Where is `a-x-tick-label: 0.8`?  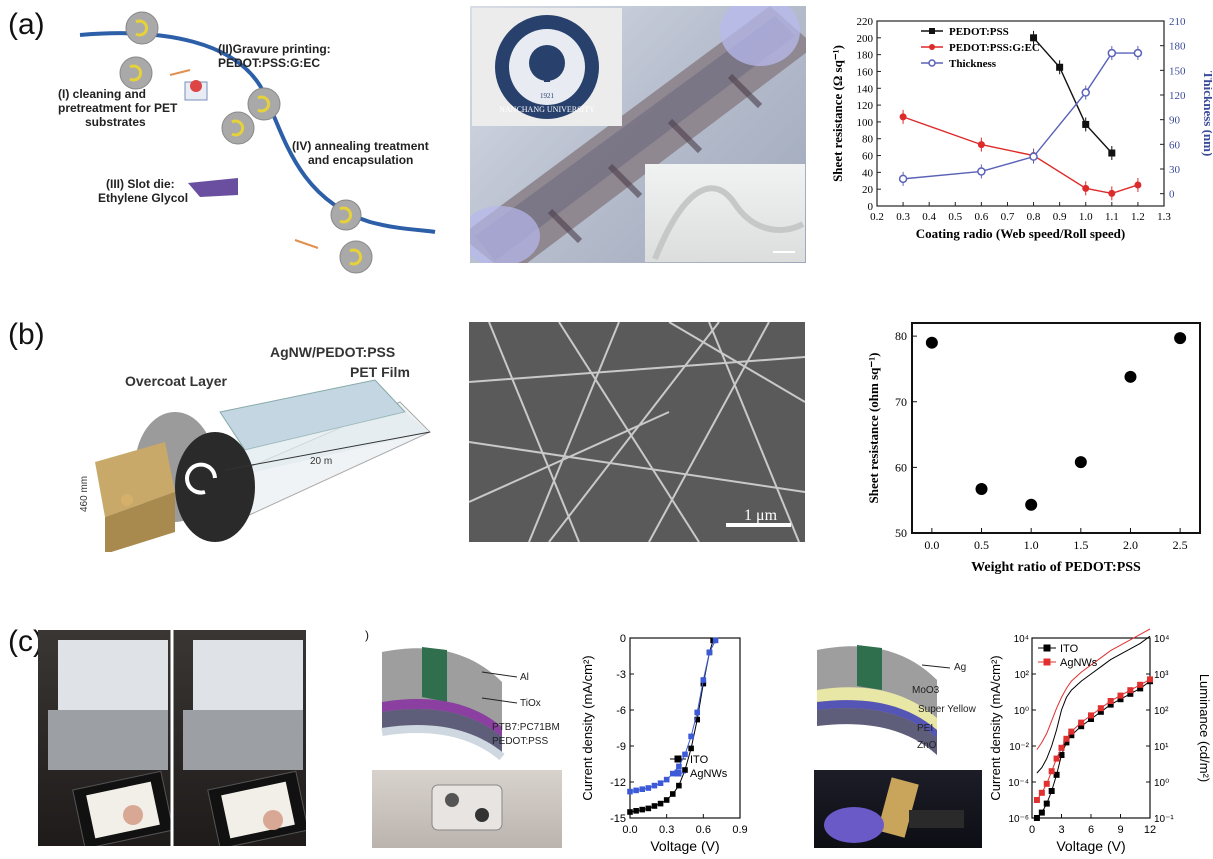 a-x-tick-label: 0.8 is located at coordinates (1034, 217).